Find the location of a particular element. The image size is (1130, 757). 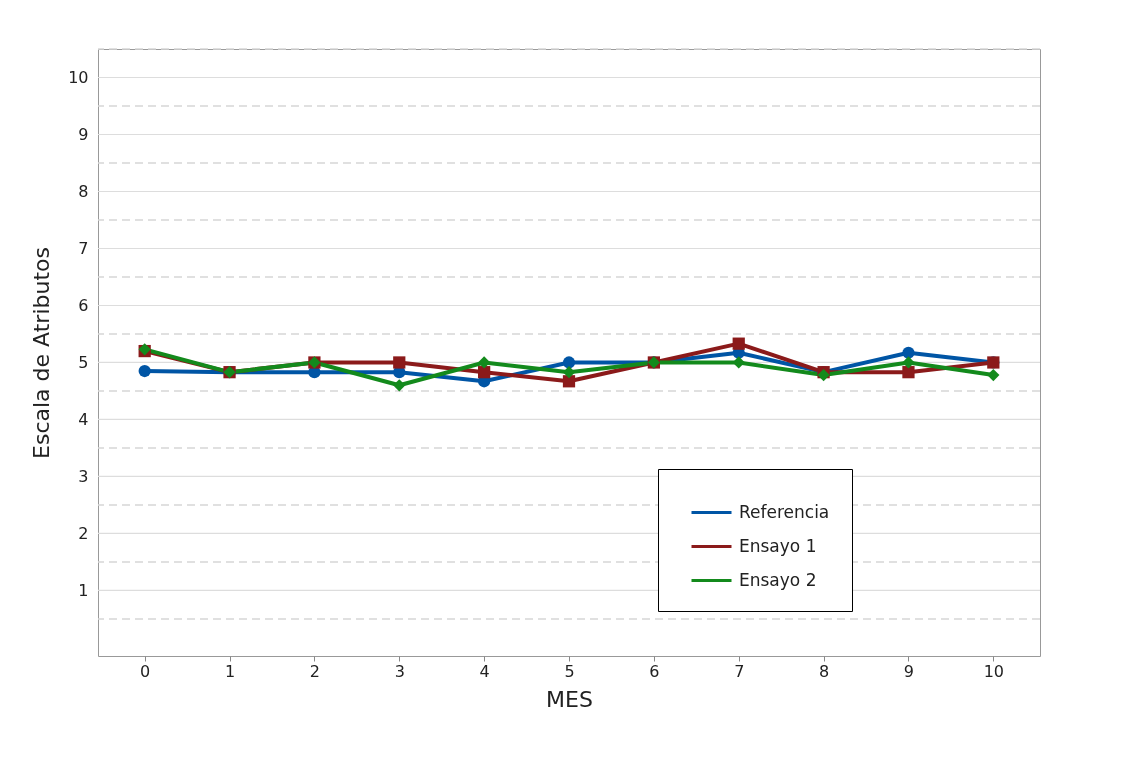

legend-label: Referencia is located at coordinates (784, 511).